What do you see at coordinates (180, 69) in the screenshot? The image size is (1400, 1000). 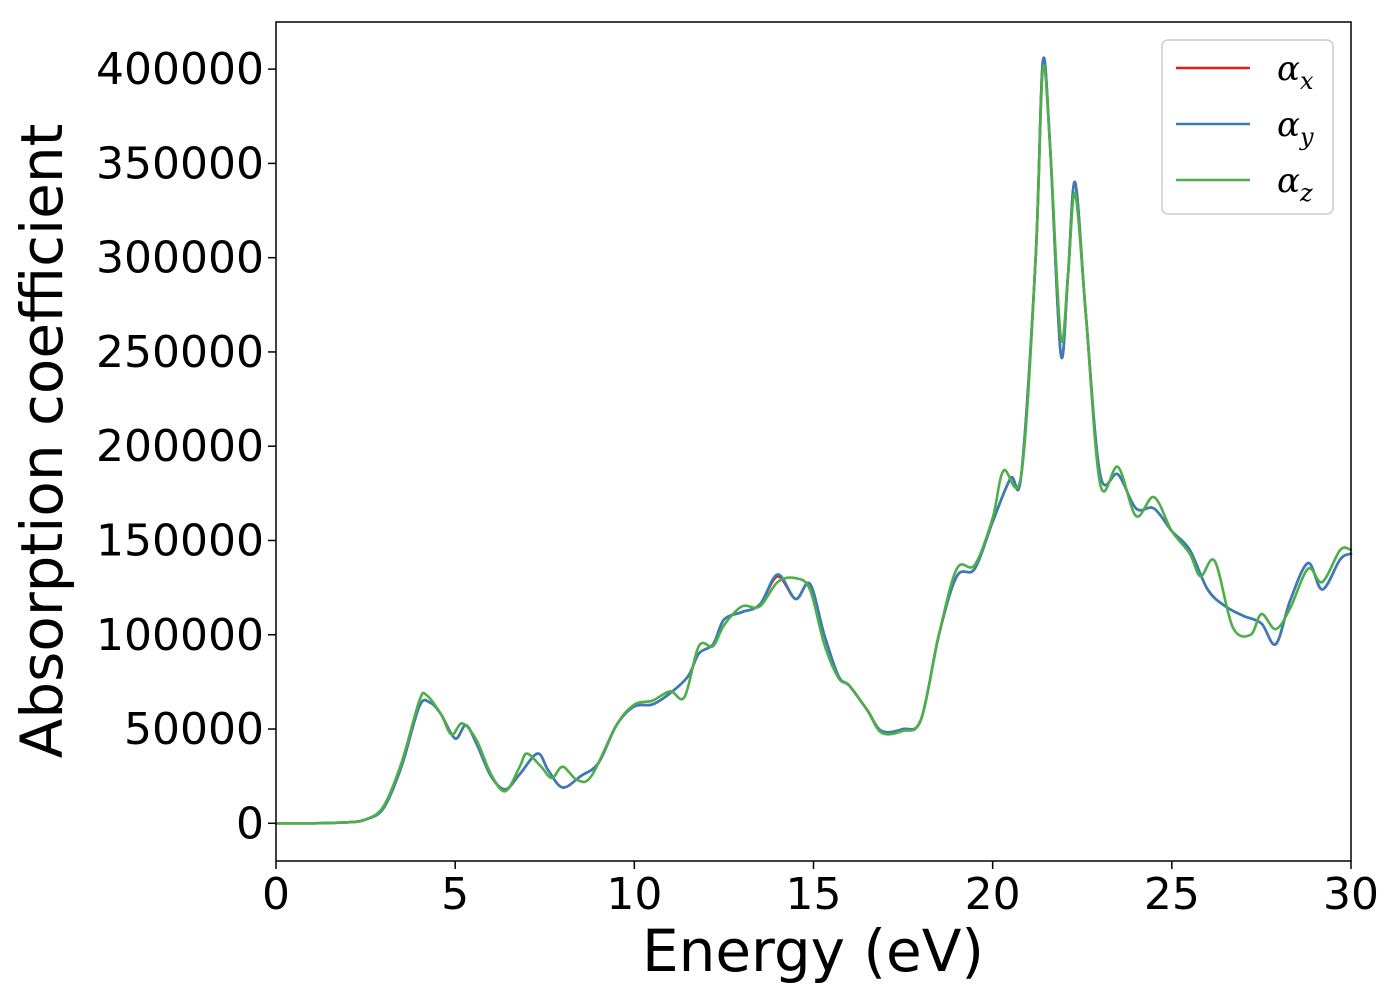 I see `y-tick-label: 400000` at bounding box center [180, 69].